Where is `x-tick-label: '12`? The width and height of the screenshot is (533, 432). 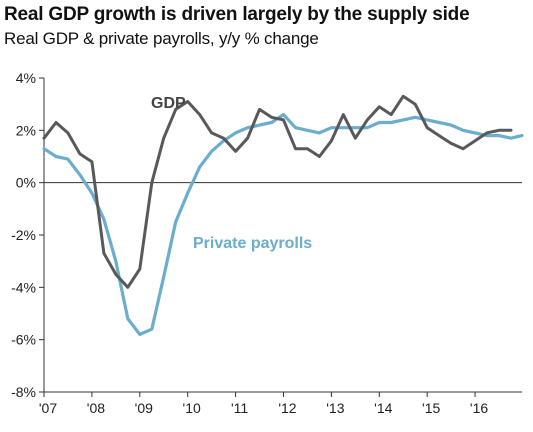
x-tick-label: '12 is located at coordinates (287, 408).